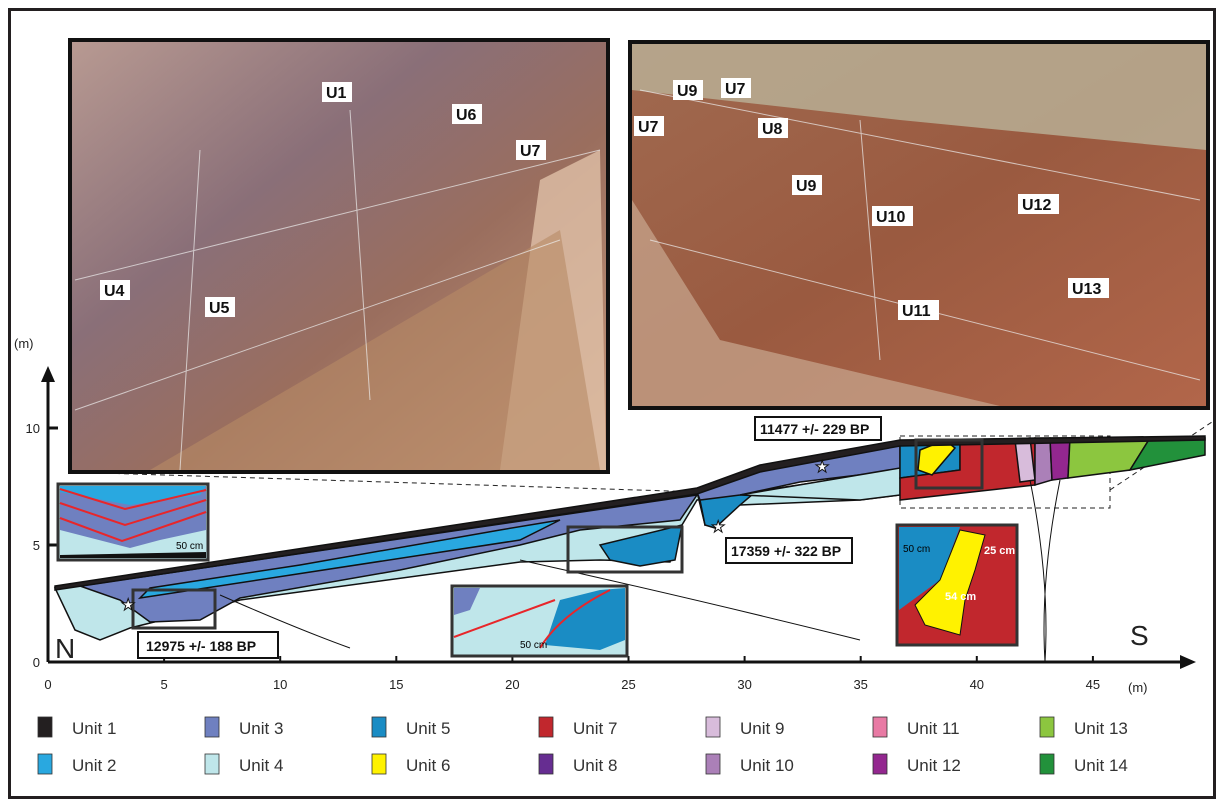  What do you see at coordinates (1060, 459) in the screenshot?
I see `unit-12-wedge` at bounding box center [1060, 459].